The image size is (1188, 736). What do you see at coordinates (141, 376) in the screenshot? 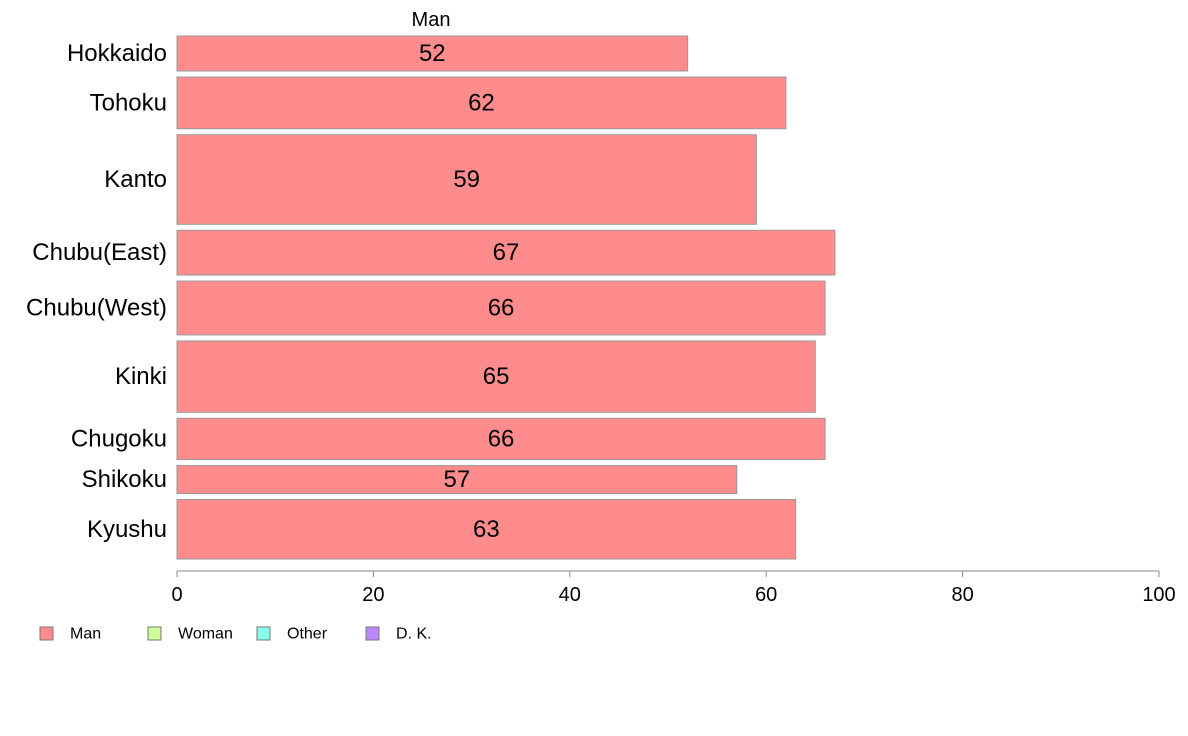
I see `category-label: Kinki` at bounding box center [141, 376].